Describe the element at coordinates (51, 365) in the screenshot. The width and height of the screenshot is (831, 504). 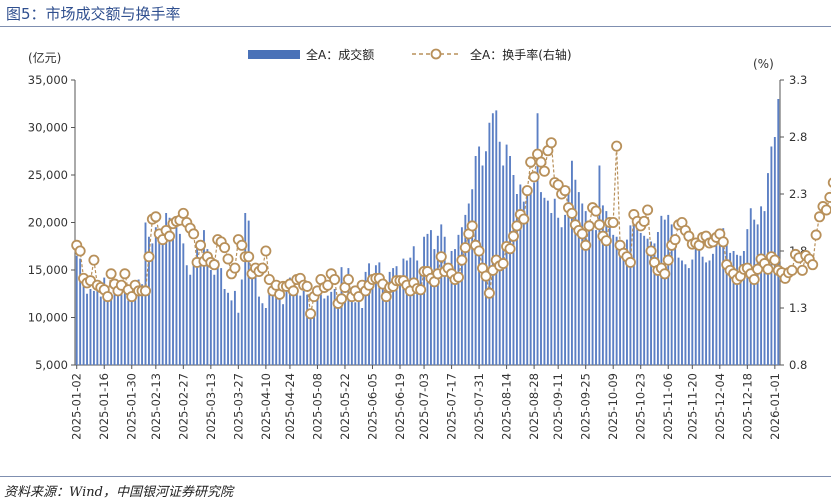
I see `left-tick-label: 5,000` at that location.